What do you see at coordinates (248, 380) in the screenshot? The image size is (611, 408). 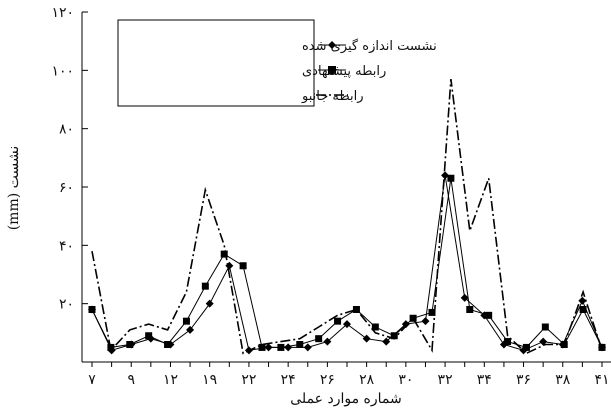 I see `x-tick-label: ۲۲` at bounding box center [248, 380].